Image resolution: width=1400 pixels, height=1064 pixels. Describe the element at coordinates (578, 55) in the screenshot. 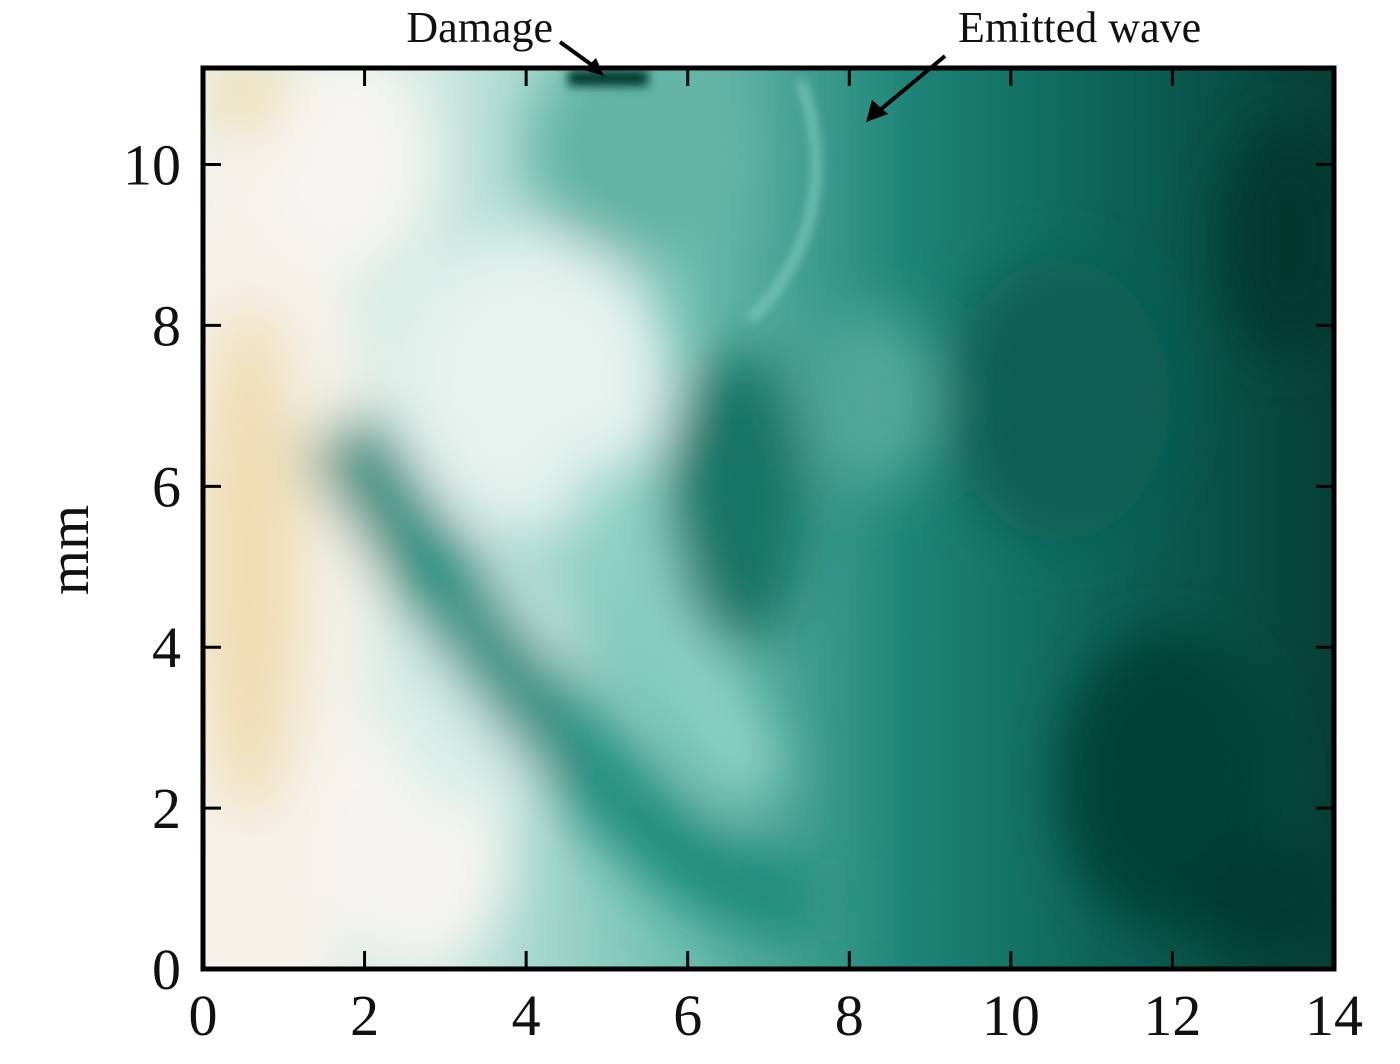

I see `annotation-damage-arrow` at that location.